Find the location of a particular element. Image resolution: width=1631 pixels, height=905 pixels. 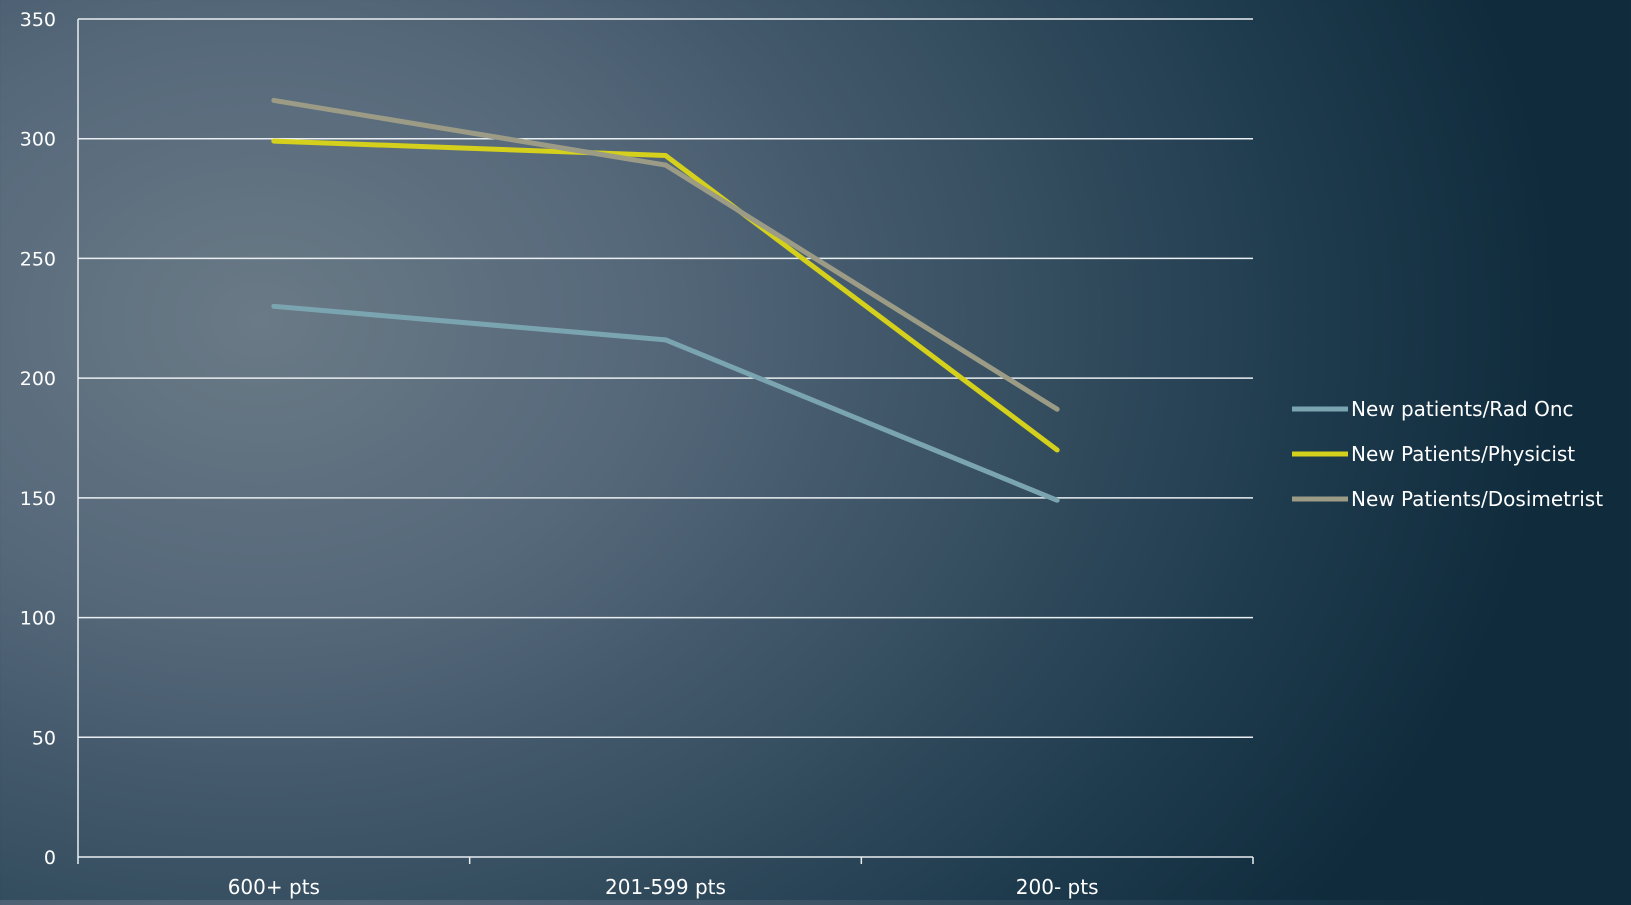

y-tick-label: 200 is located at coordinates (38, 379).